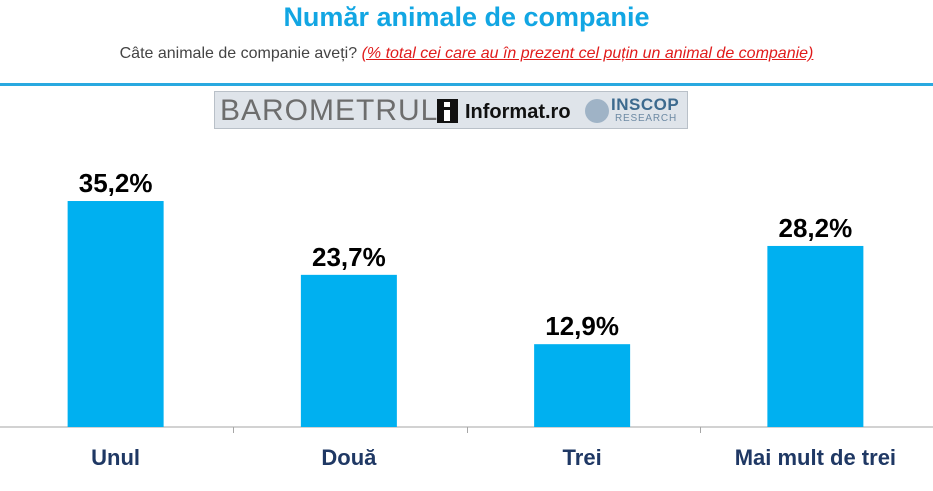 Image resolution: width=933 pixels, height=491 pixels. Describe the element at coordinates (582, 457) in the screenshot. I see `category-label: Trei` at that location.